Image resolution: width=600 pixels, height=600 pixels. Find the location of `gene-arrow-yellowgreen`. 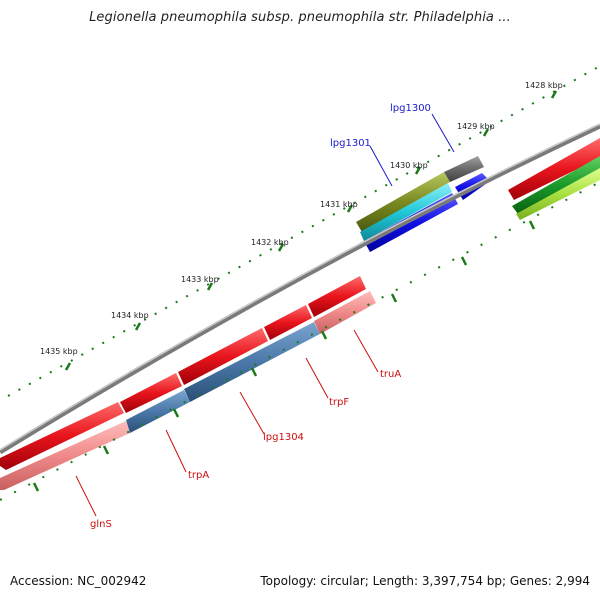

gene-arrow-yellowgreen is located at coordinates (558, 194).